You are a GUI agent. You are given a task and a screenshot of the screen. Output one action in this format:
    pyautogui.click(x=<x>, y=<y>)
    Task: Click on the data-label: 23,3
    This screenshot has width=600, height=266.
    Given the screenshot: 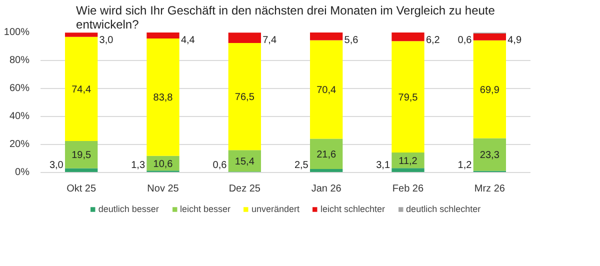 What is the action you would take?
    pyautogui.click(x=490, y=156)
    